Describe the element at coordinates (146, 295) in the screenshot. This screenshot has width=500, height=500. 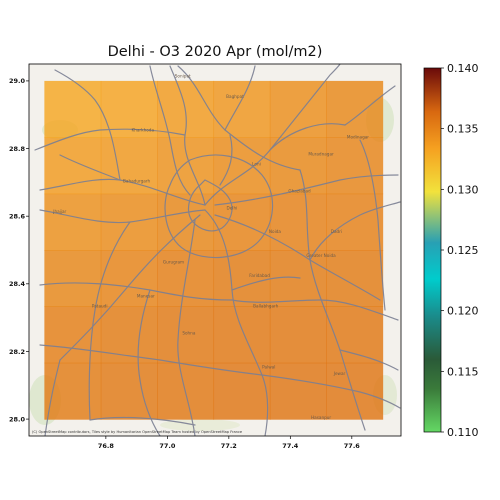
I see `place-label: Manesar` at that location.